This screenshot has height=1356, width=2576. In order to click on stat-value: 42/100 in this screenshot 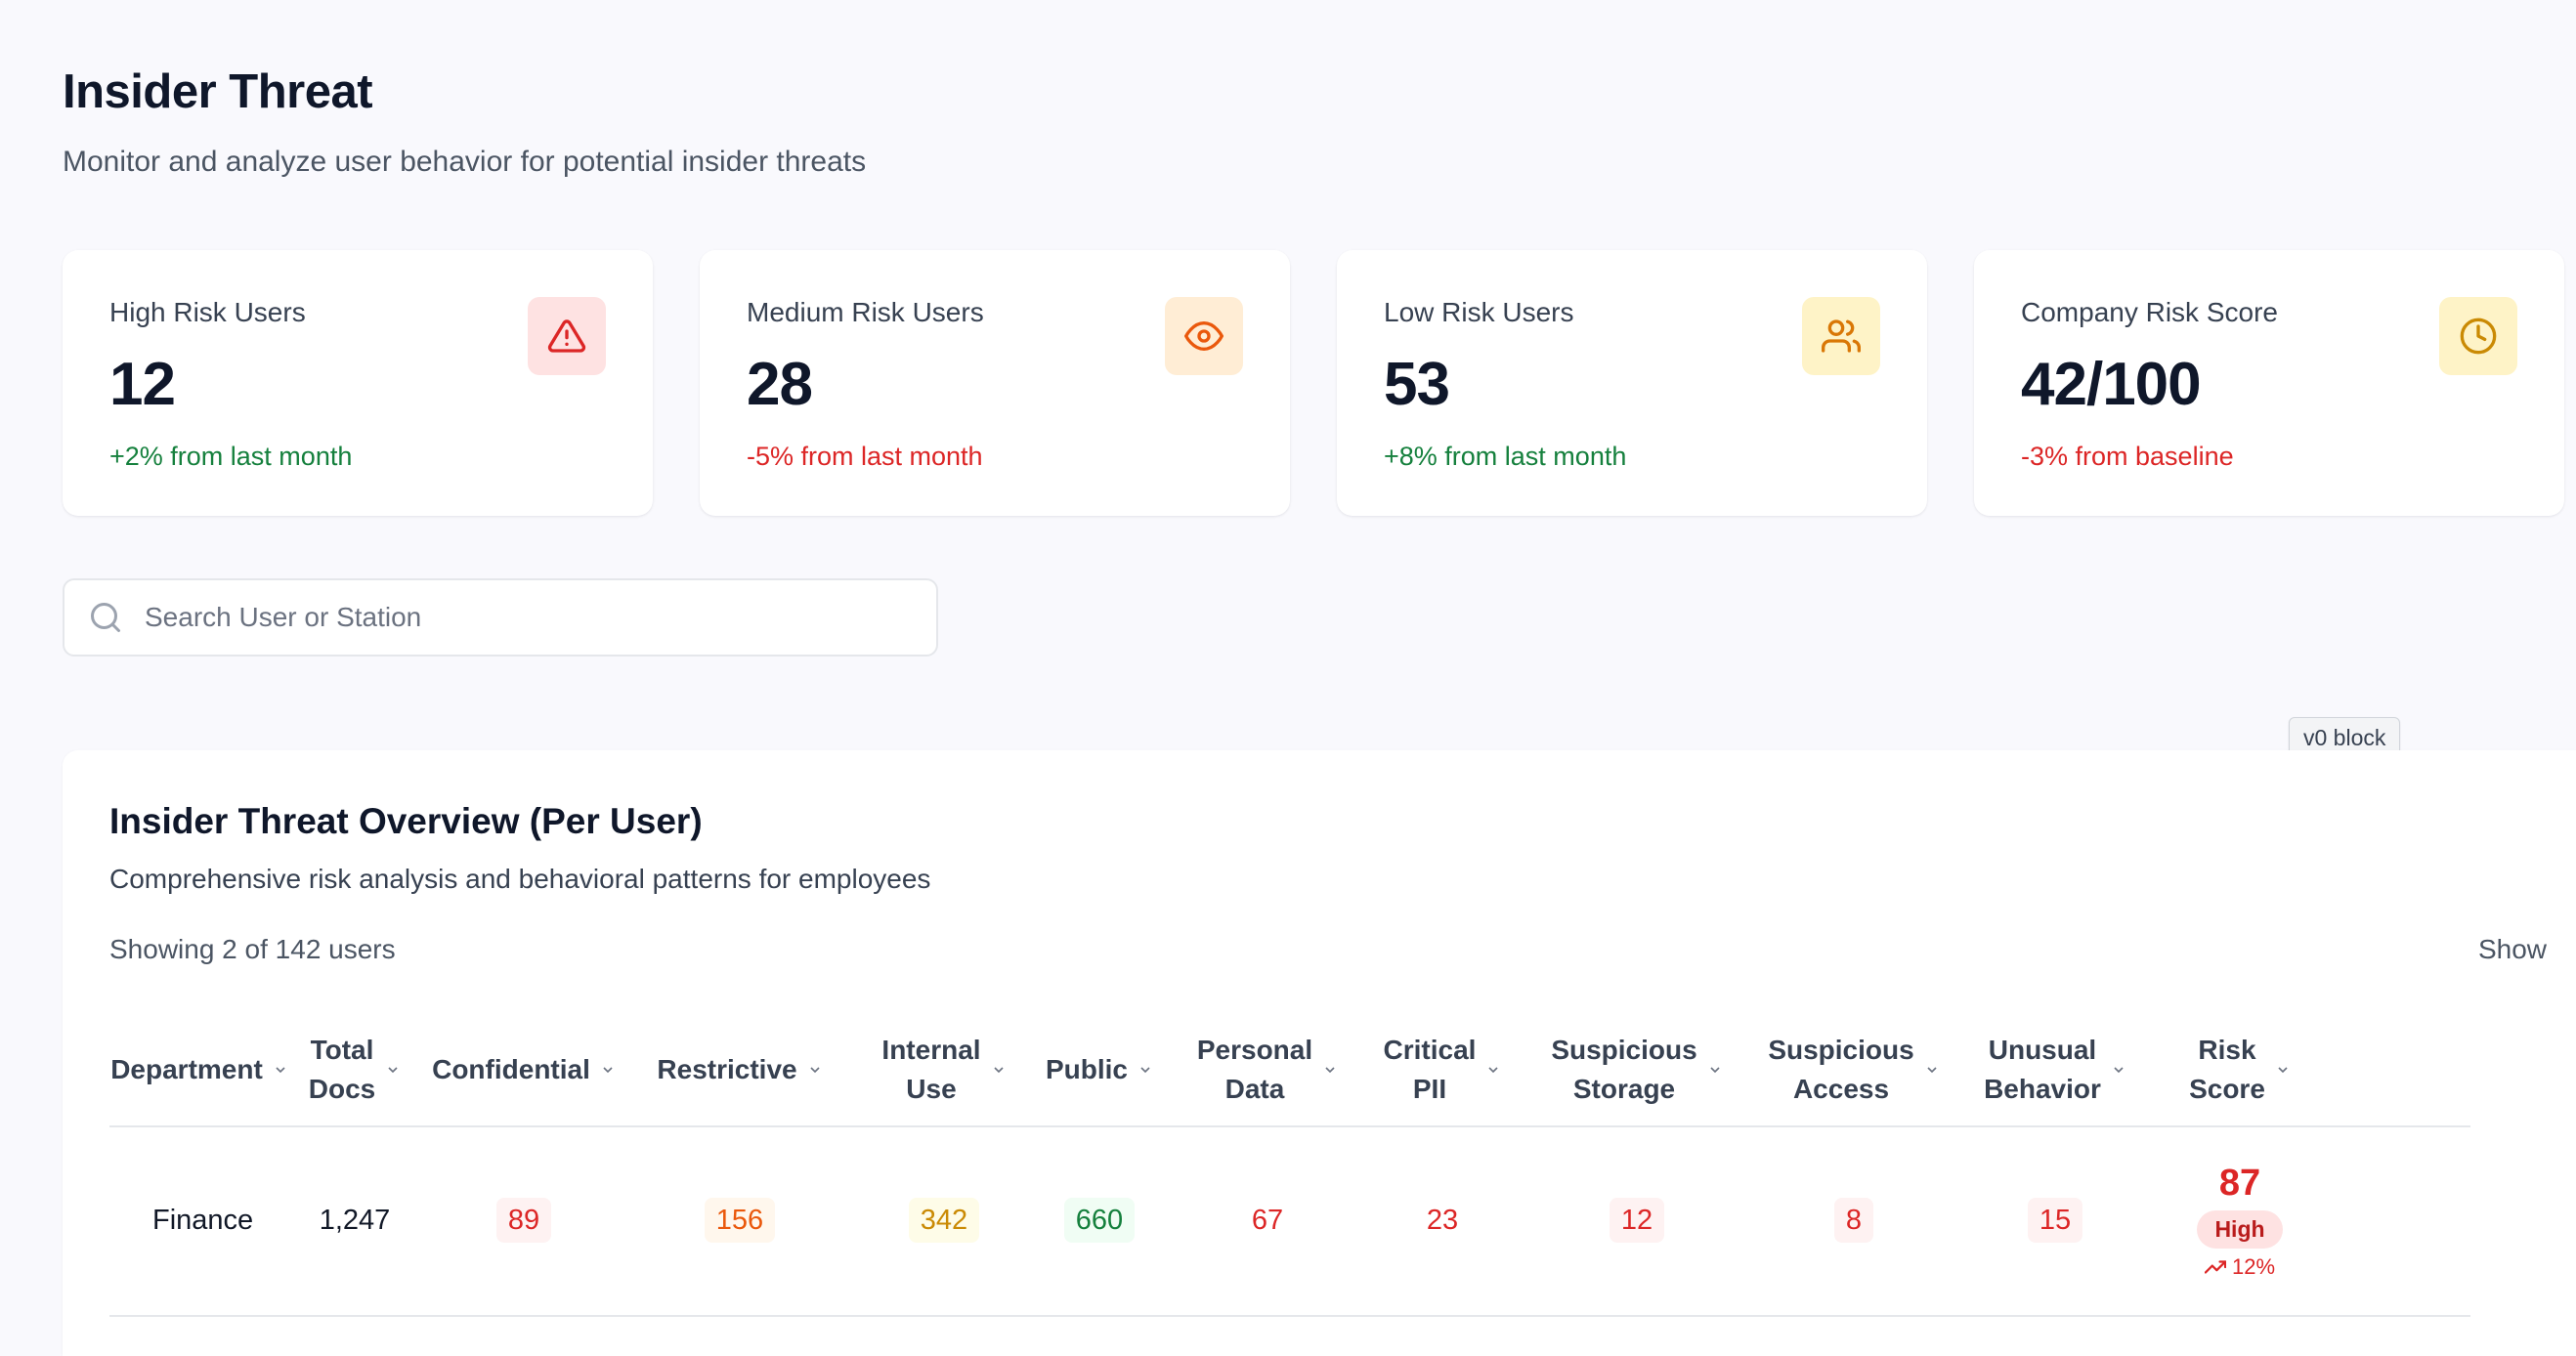, I will do `click(2112, 385)`.